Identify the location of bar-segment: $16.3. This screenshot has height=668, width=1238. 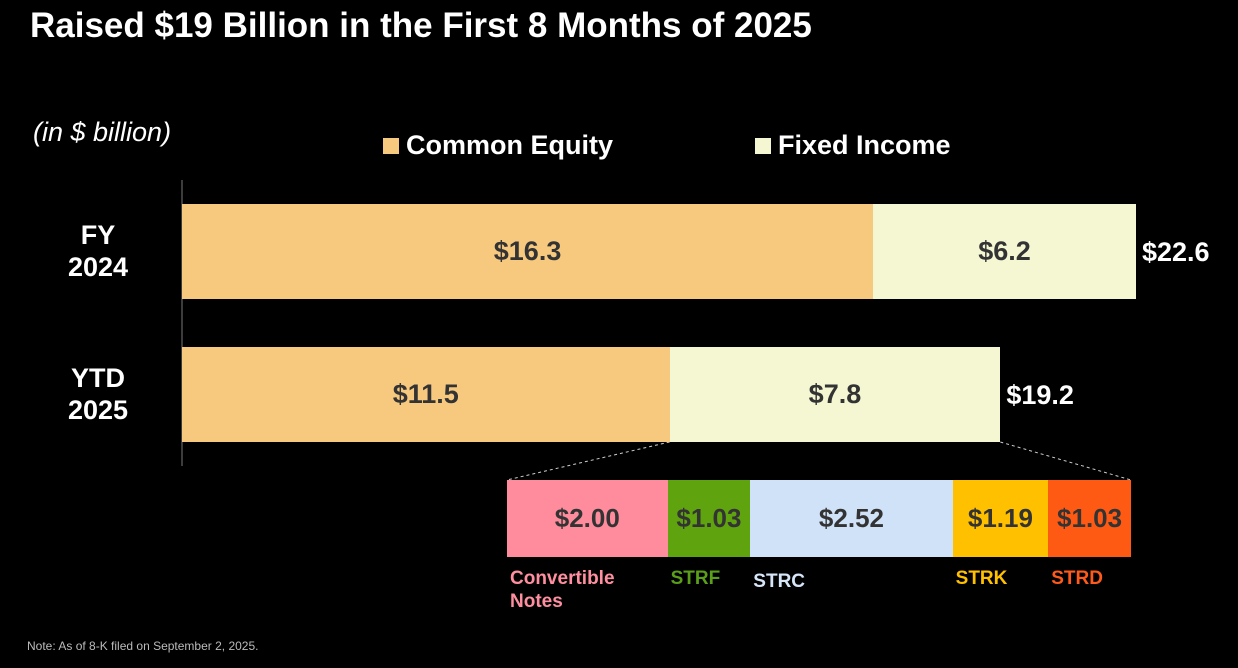
(528, 251).